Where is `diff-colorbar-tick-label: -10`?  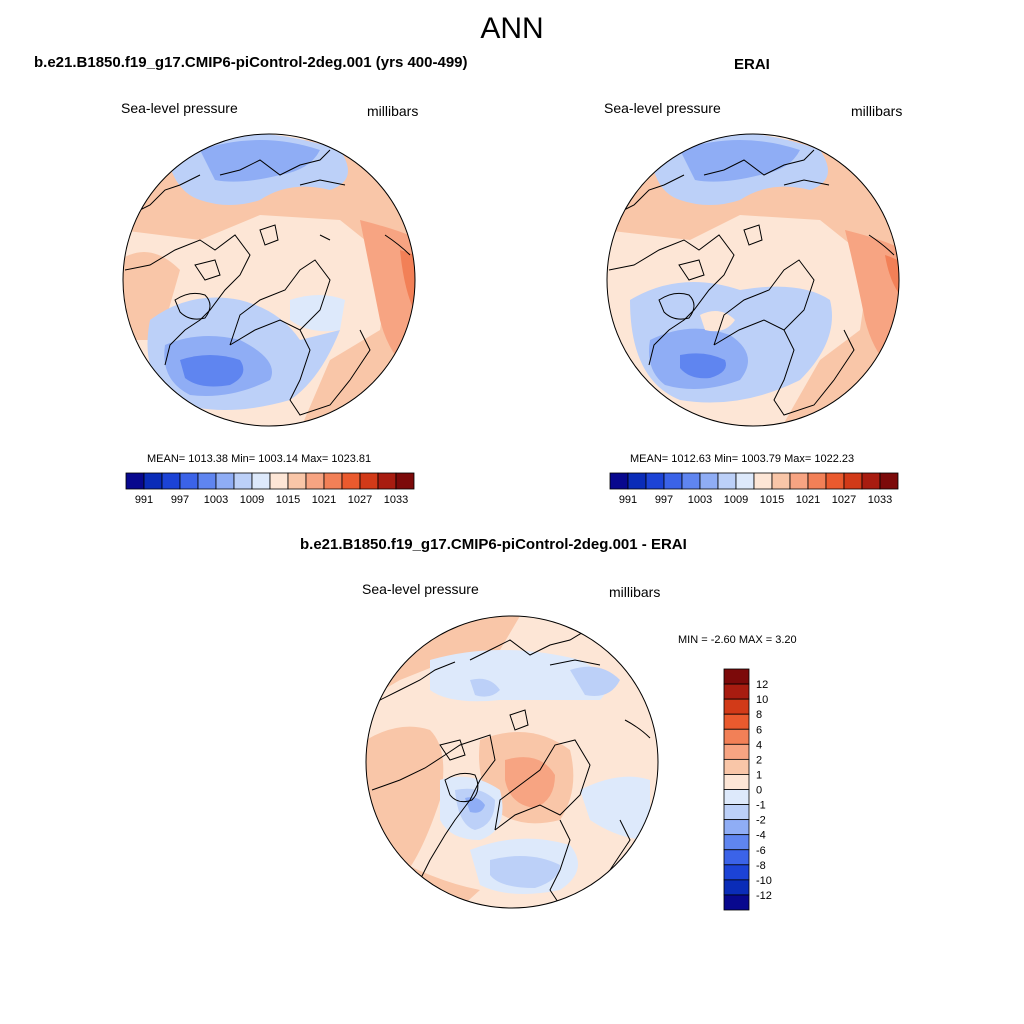 diff-colorbar-tick-label: -10 is located at coordinates (764, 881).